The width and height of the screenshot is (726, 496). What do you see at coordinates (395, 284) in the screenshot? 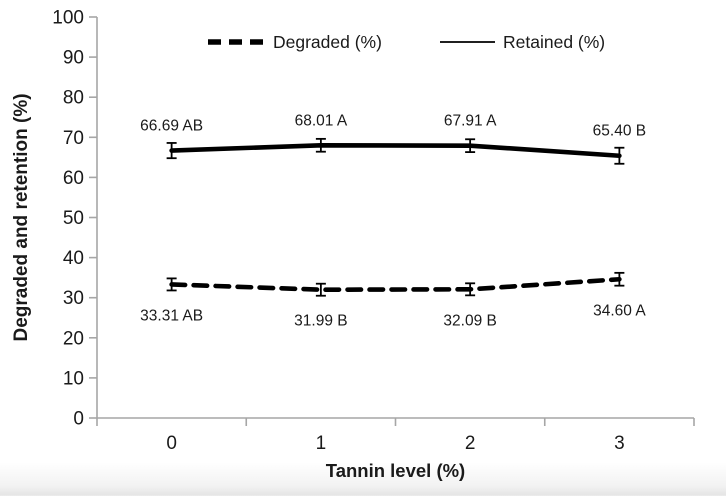
I see `degraded-series-line` at bounding box center [395, 284].